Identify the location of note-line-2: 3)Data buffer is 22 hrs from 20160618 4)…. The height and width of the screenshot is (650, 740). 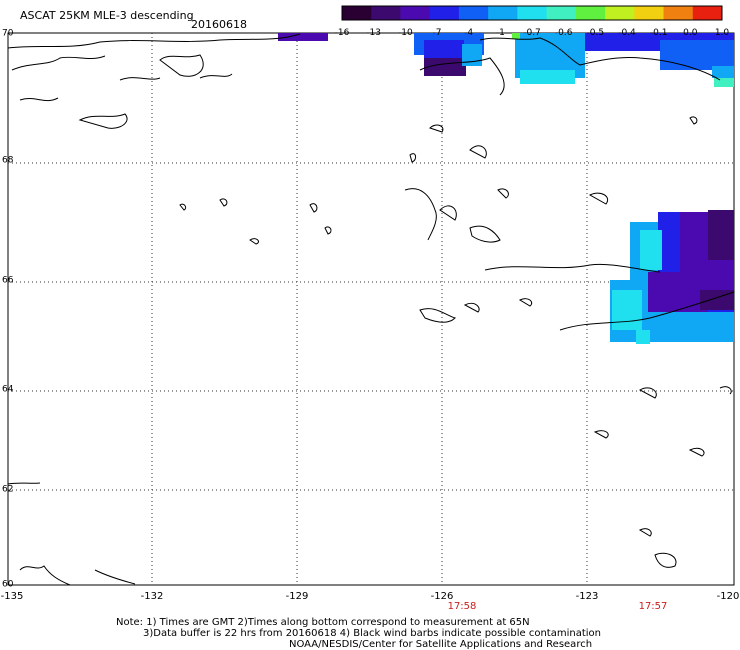
(372, 633).